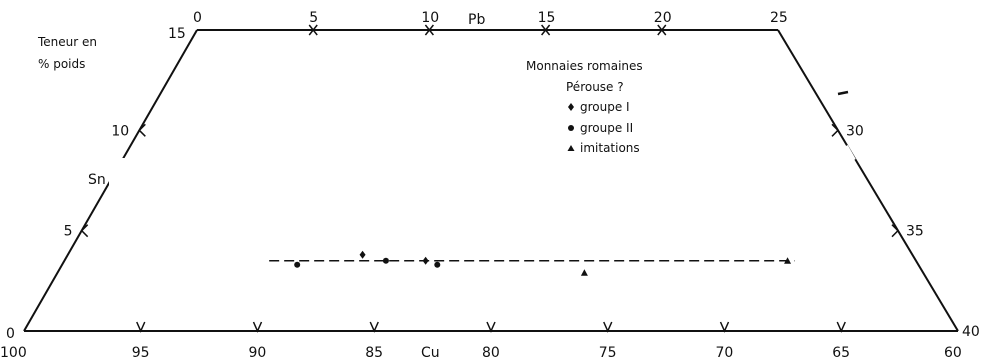  Describe the element at coordinates (13, 352) in the screenshot. I see `bottom-tick-label: 100` at that location.